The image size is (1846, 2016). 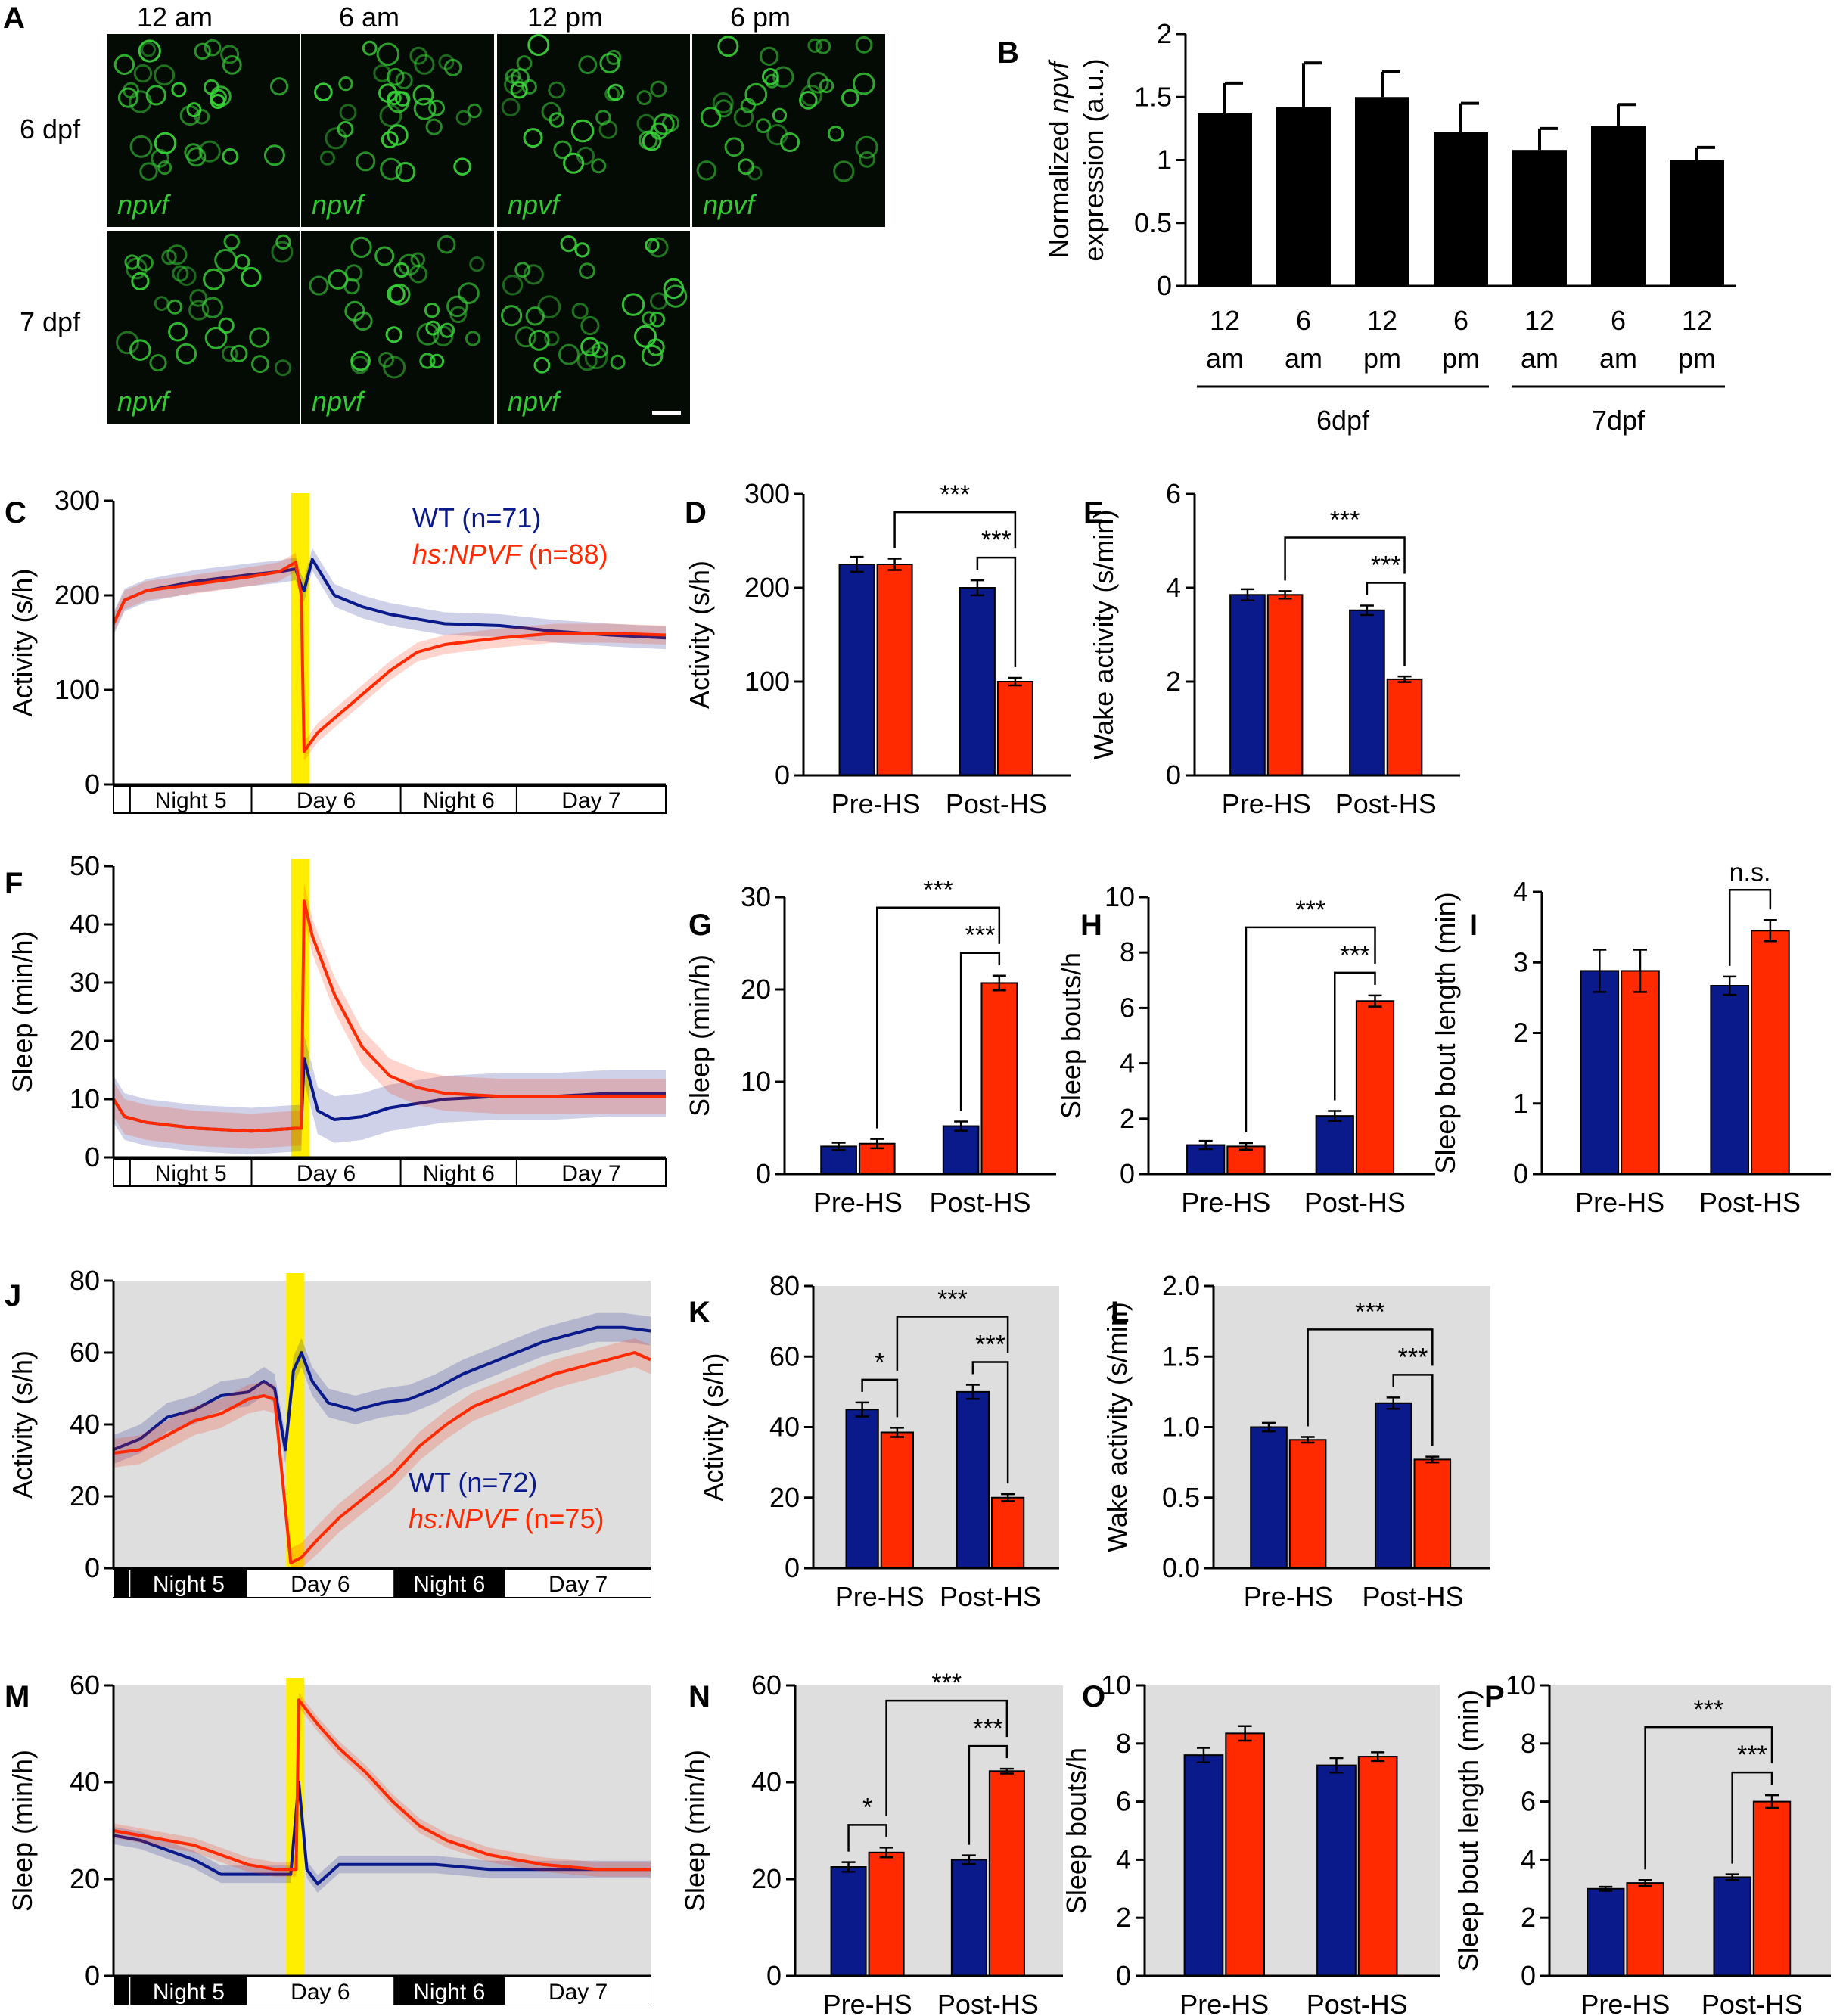 I want to click on legend-entry: WT (n=71), so click(x=477, y=517).